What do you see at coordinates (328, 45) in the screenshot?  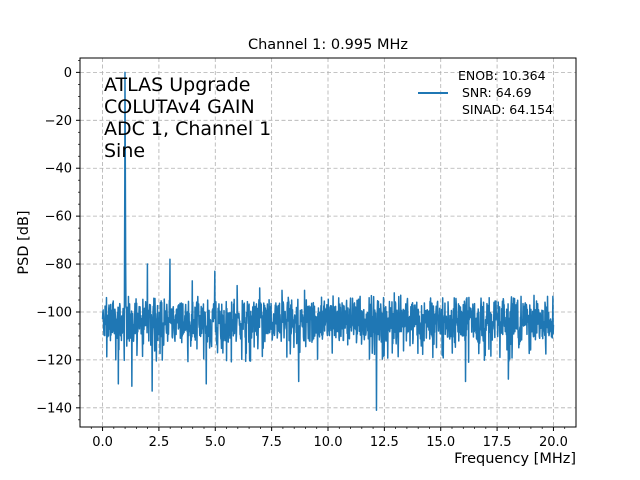 I see `chart-title: Channel 1: 0.995 MHz` at bounding box center [328, 45].